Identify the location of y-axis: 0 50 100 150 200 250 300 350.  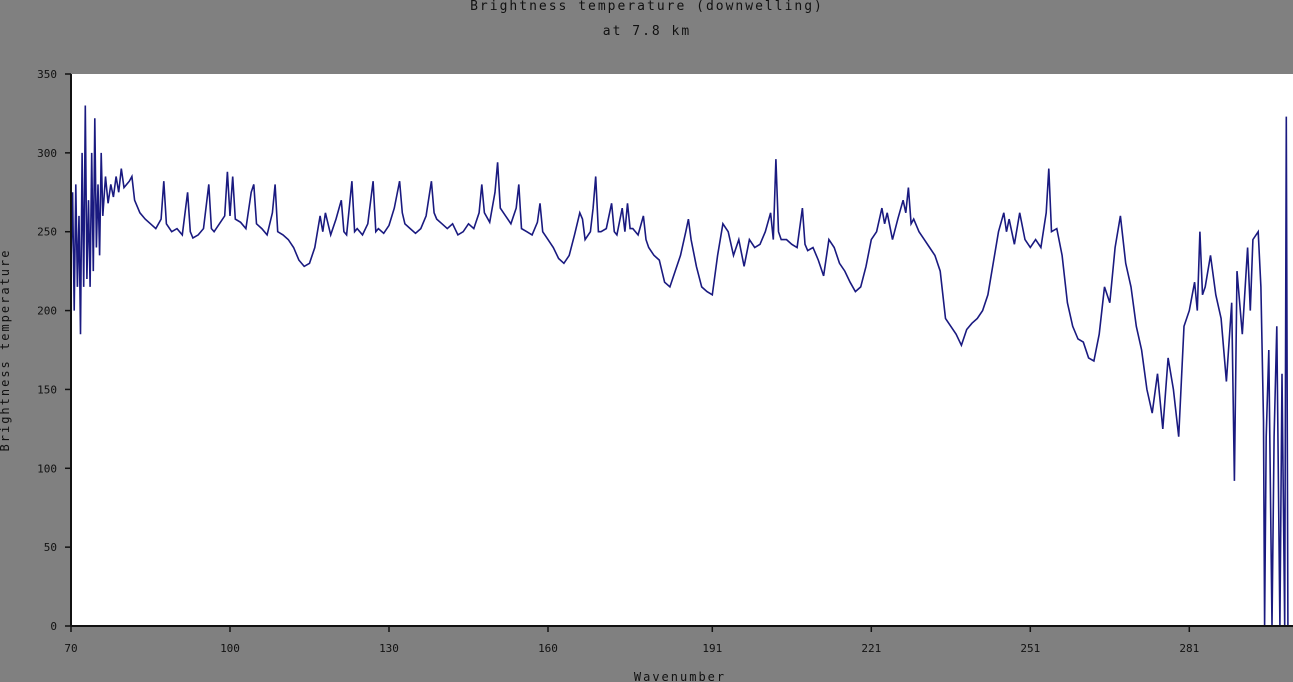
(54, 350).